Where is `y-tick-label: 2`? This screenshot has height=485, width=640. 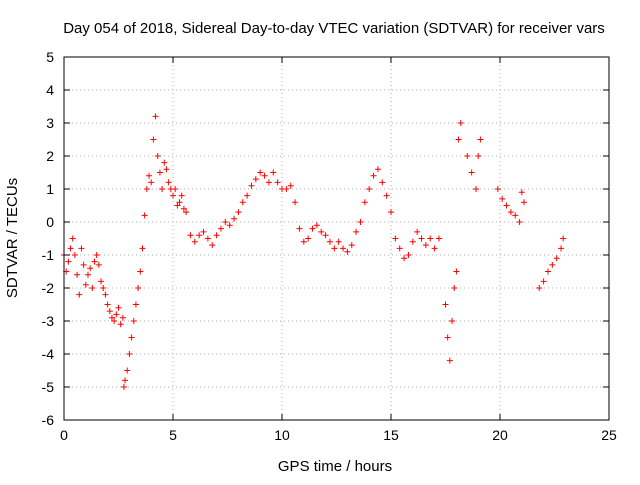
y-tick-label: 2 is located at coordinates (50, 156).